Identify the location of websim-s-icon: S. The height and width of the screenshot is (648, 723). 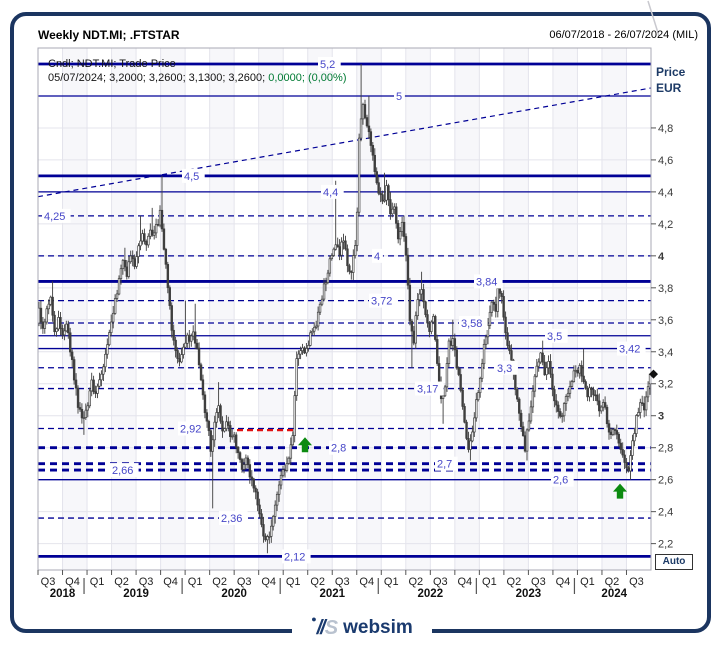
(331, 627).